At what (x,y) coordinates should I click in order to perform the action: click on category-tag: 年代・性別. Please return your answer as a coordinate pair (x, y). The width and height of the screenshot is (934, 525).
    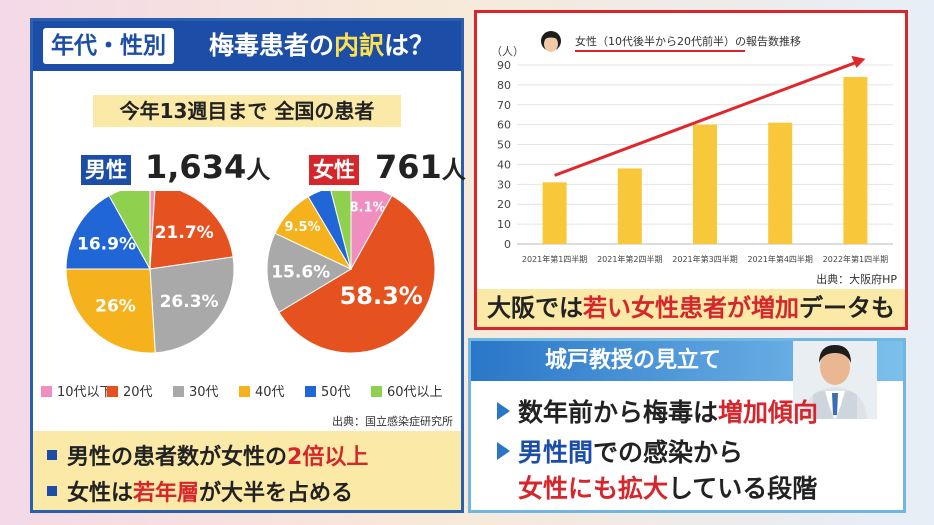
    Looking at the image, I should click on (108, 46).